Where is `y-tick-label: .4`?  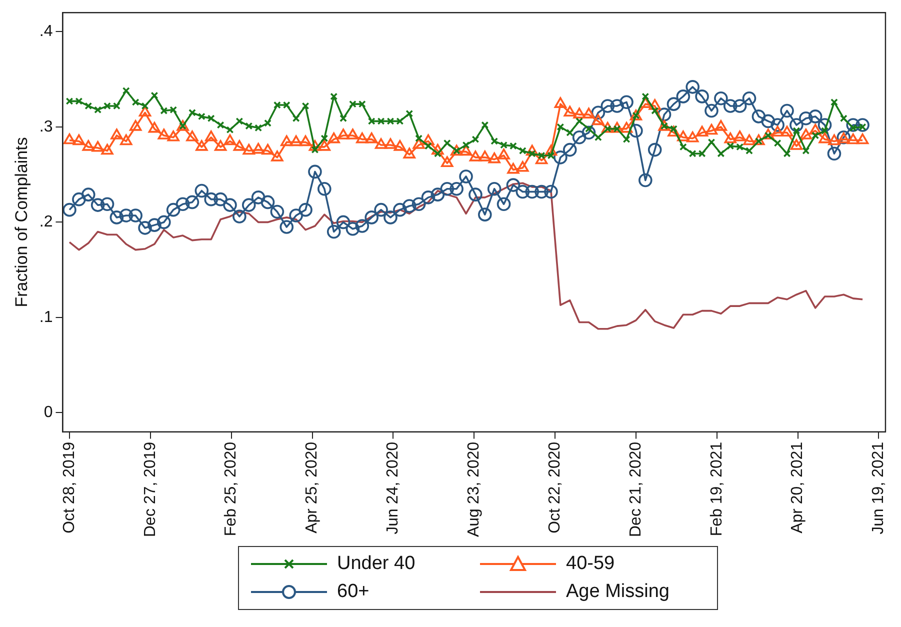 y-tick-label: .4 is located at coordinates (46, 31).